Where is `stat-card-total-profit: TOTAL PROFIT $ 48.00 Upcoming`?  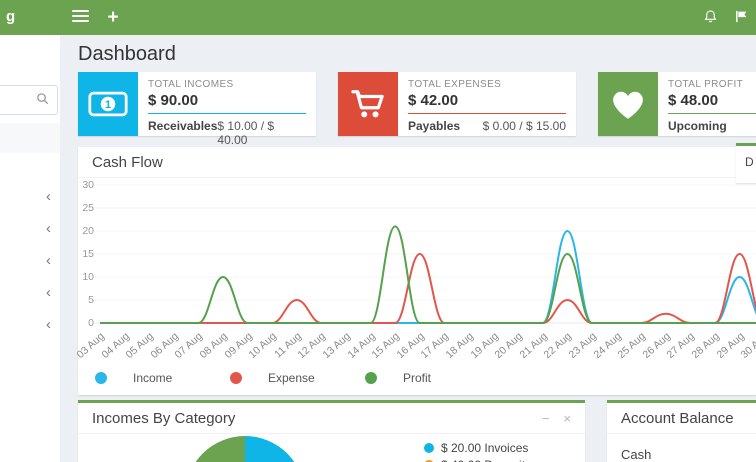 stat-card-total-profit: TOTAL PROFIT $ 48.00 Upcoming is located at coordinates (677, 104).